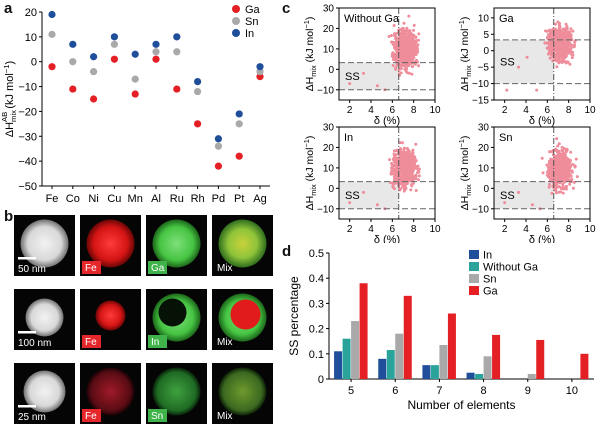  Describe the element at coordinates (548, 229) in the screenshot. I see `x-tick-label: 6` at that location.